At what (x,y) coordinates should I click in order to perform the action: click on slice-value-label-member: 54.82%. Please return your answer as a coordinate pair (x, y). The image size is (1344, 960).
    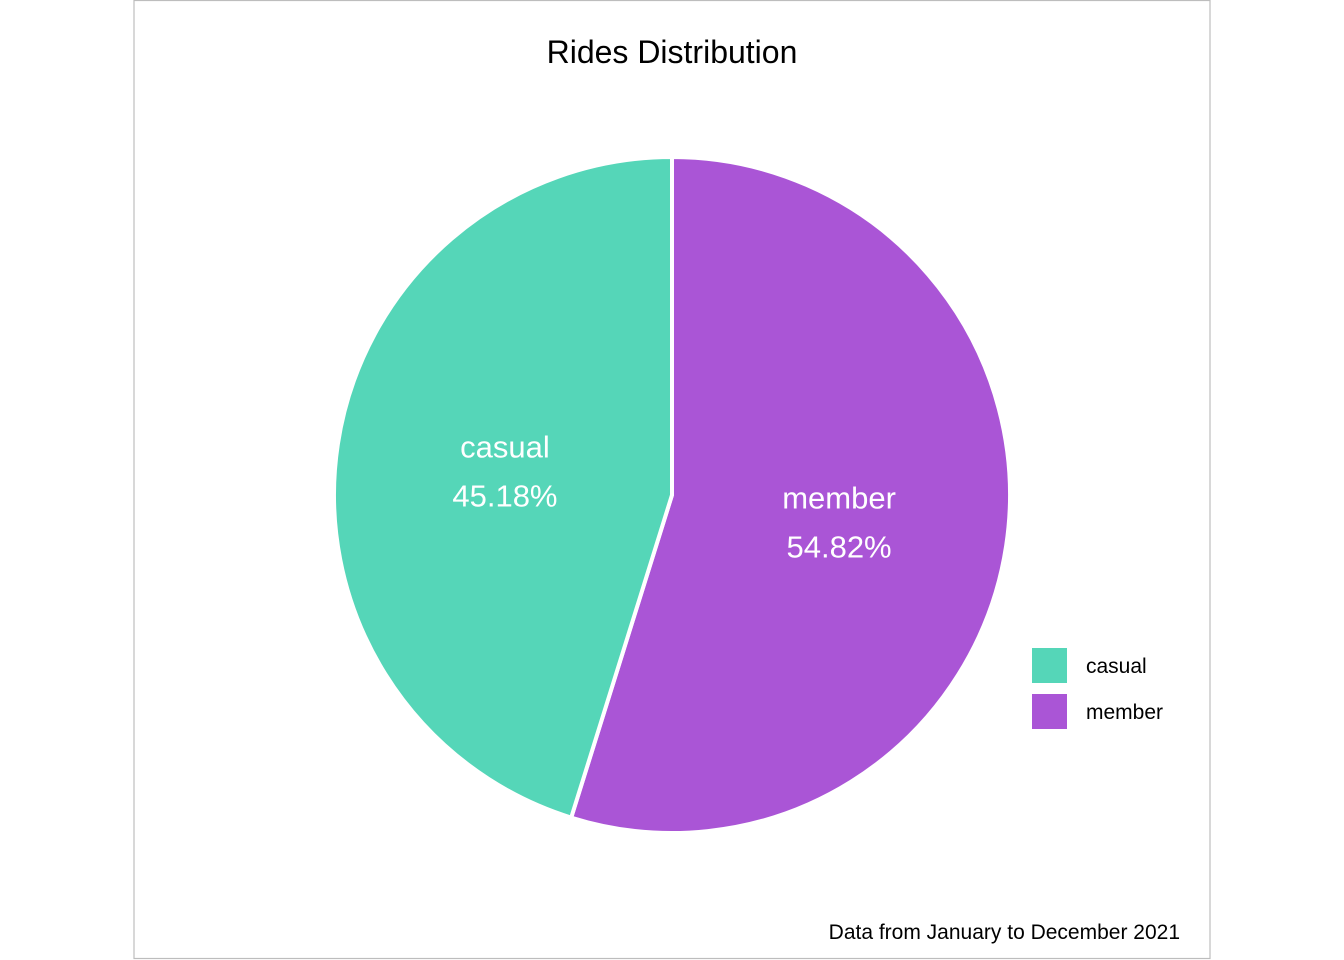
    Looking at the image, I should click on (838, 546).